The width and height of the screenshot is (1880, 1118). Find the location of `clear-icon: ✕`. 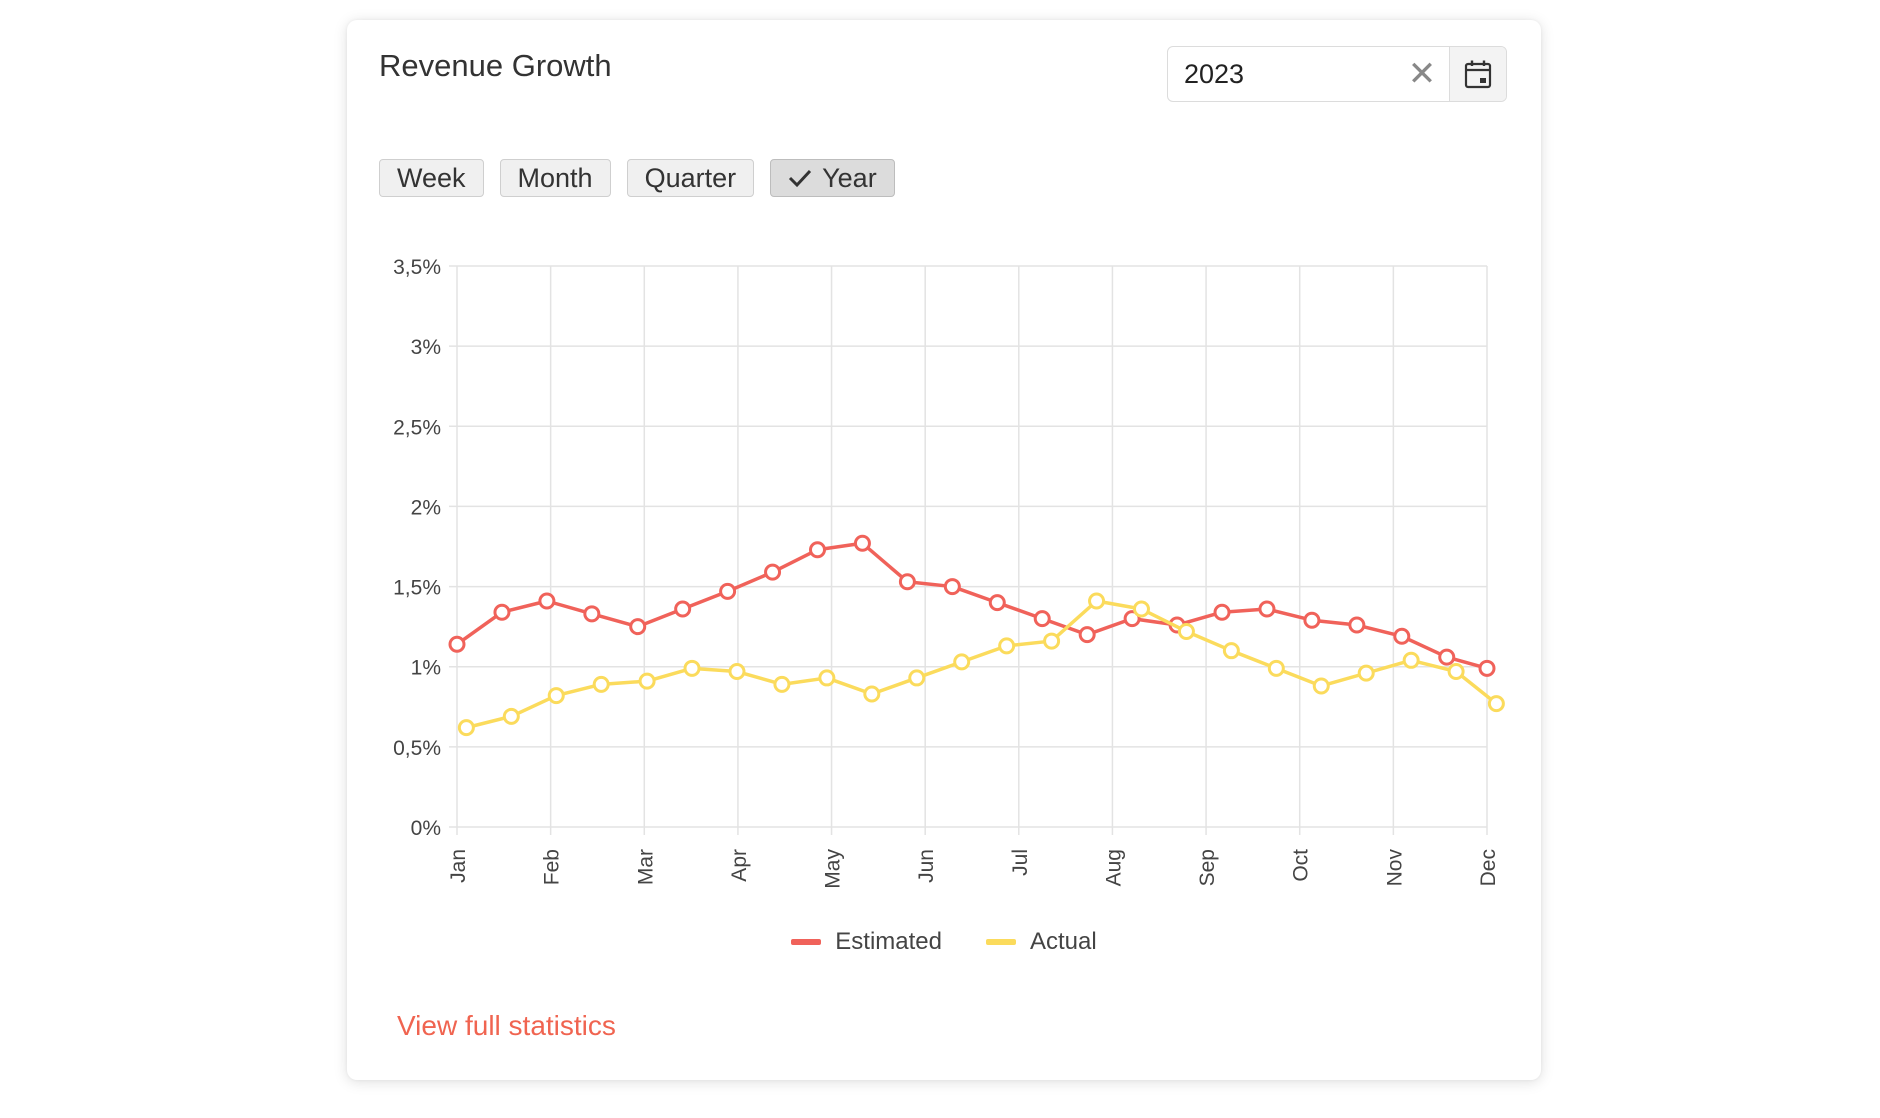

clear-icon: ✕ is located at coordinates (1422, 74).